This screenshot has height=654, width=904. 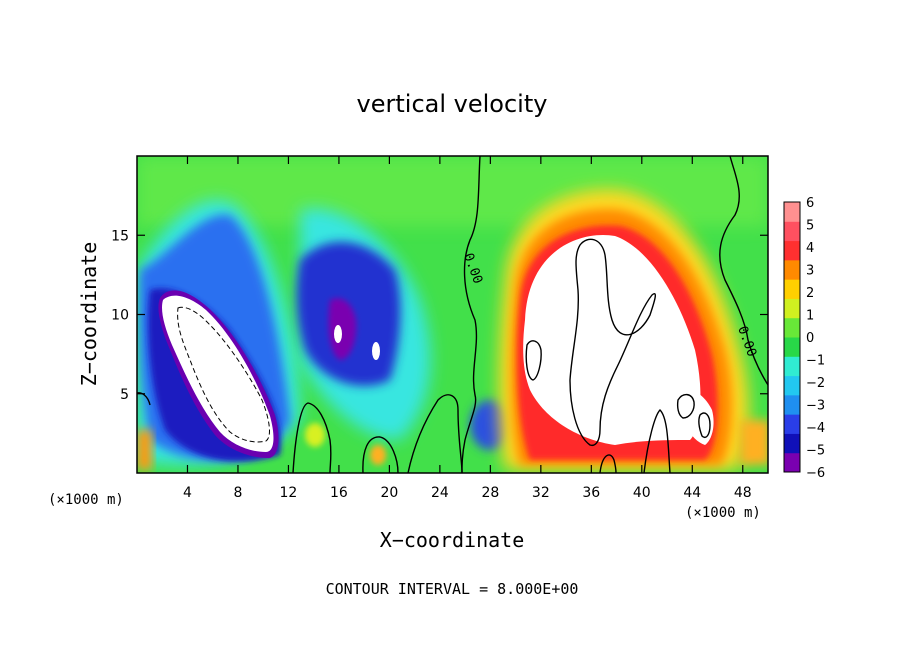 I want to click on x-tick-label: 8, so click(x=237, y=493).